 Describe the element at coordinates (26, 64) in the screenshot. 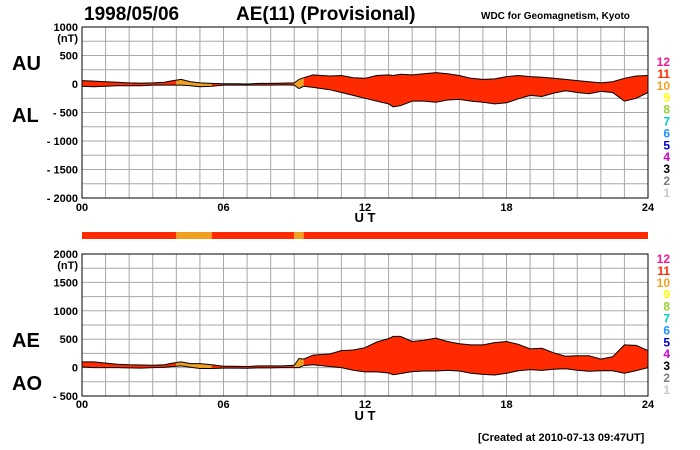

I see `series-label-au: AU` at that location.